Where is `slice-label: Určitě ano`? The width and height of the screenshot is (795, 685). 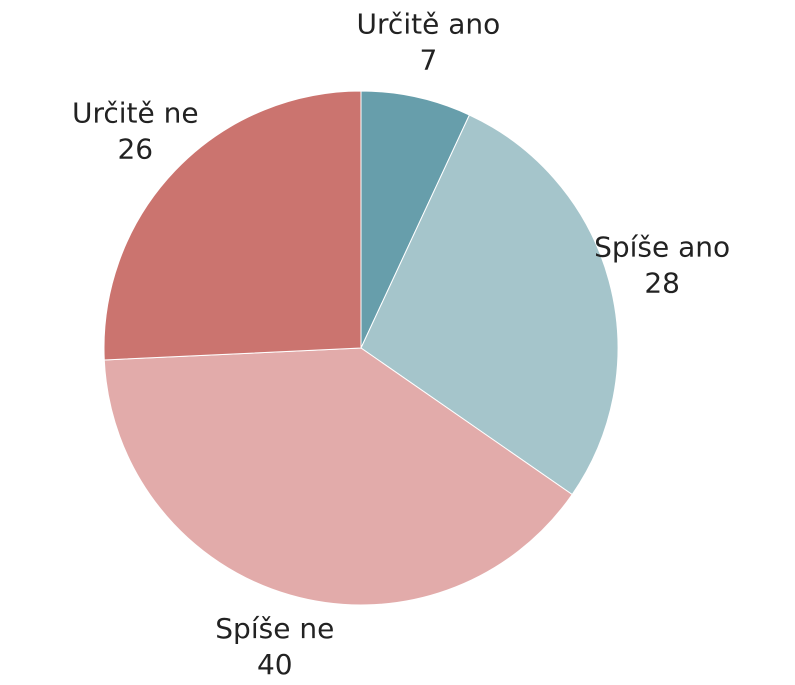 slice-label: Určitě ano is located at coordinates (429, 23).